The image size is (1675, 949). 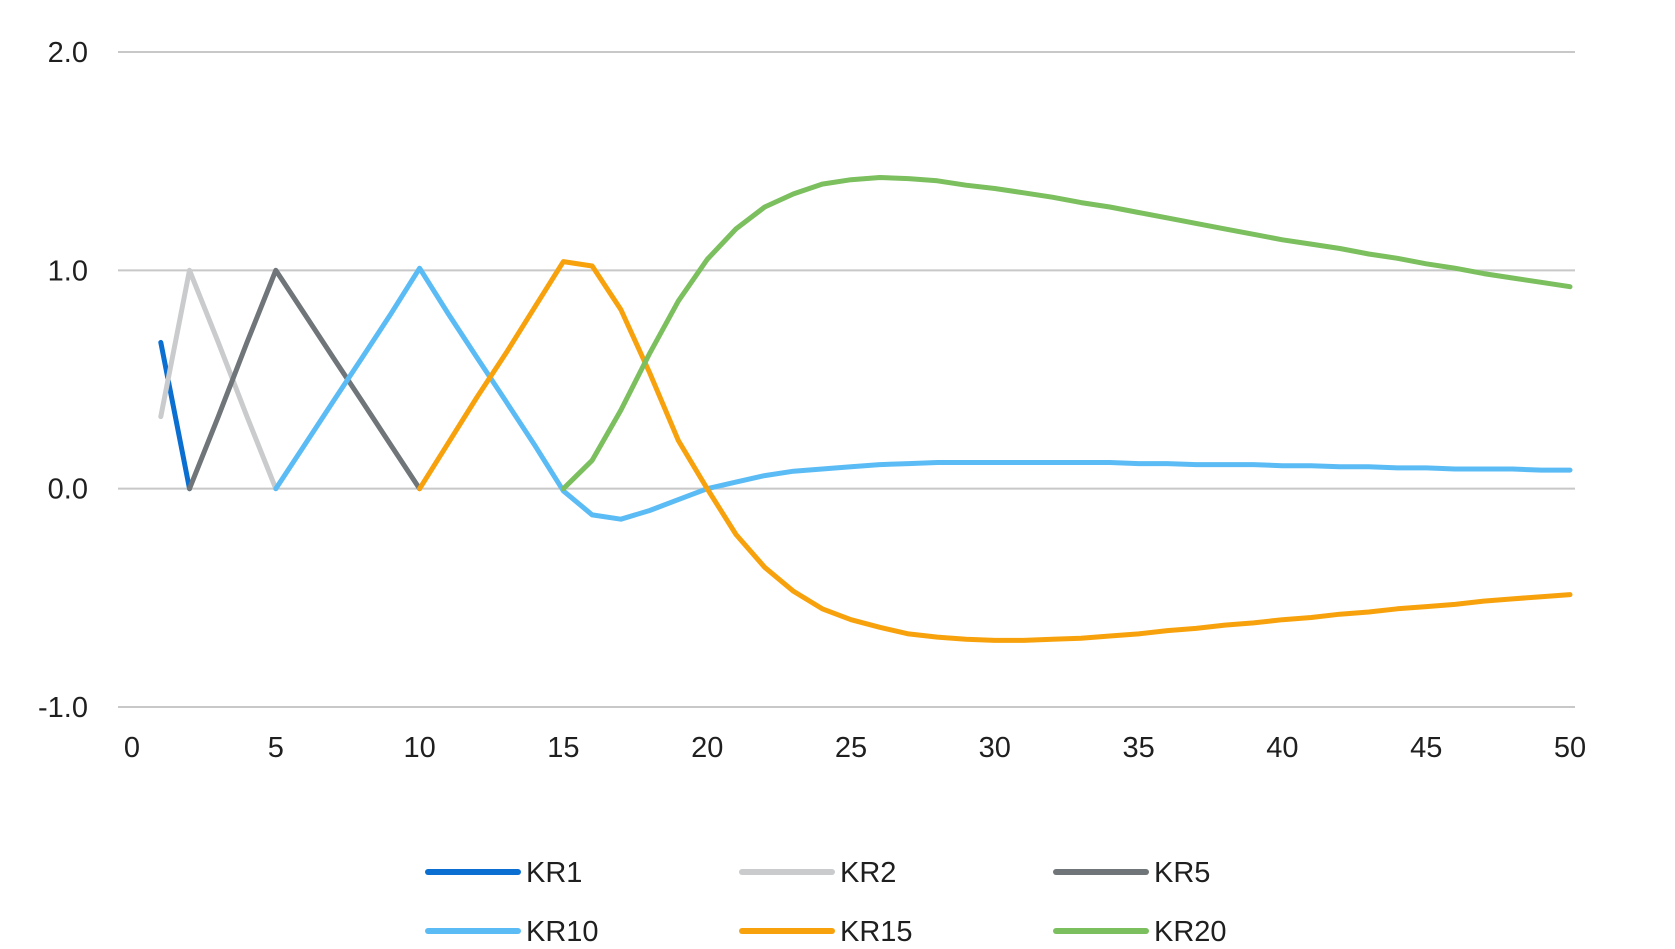 I want to click on y-tick-label: 1.0, so click(x=68, y=271).